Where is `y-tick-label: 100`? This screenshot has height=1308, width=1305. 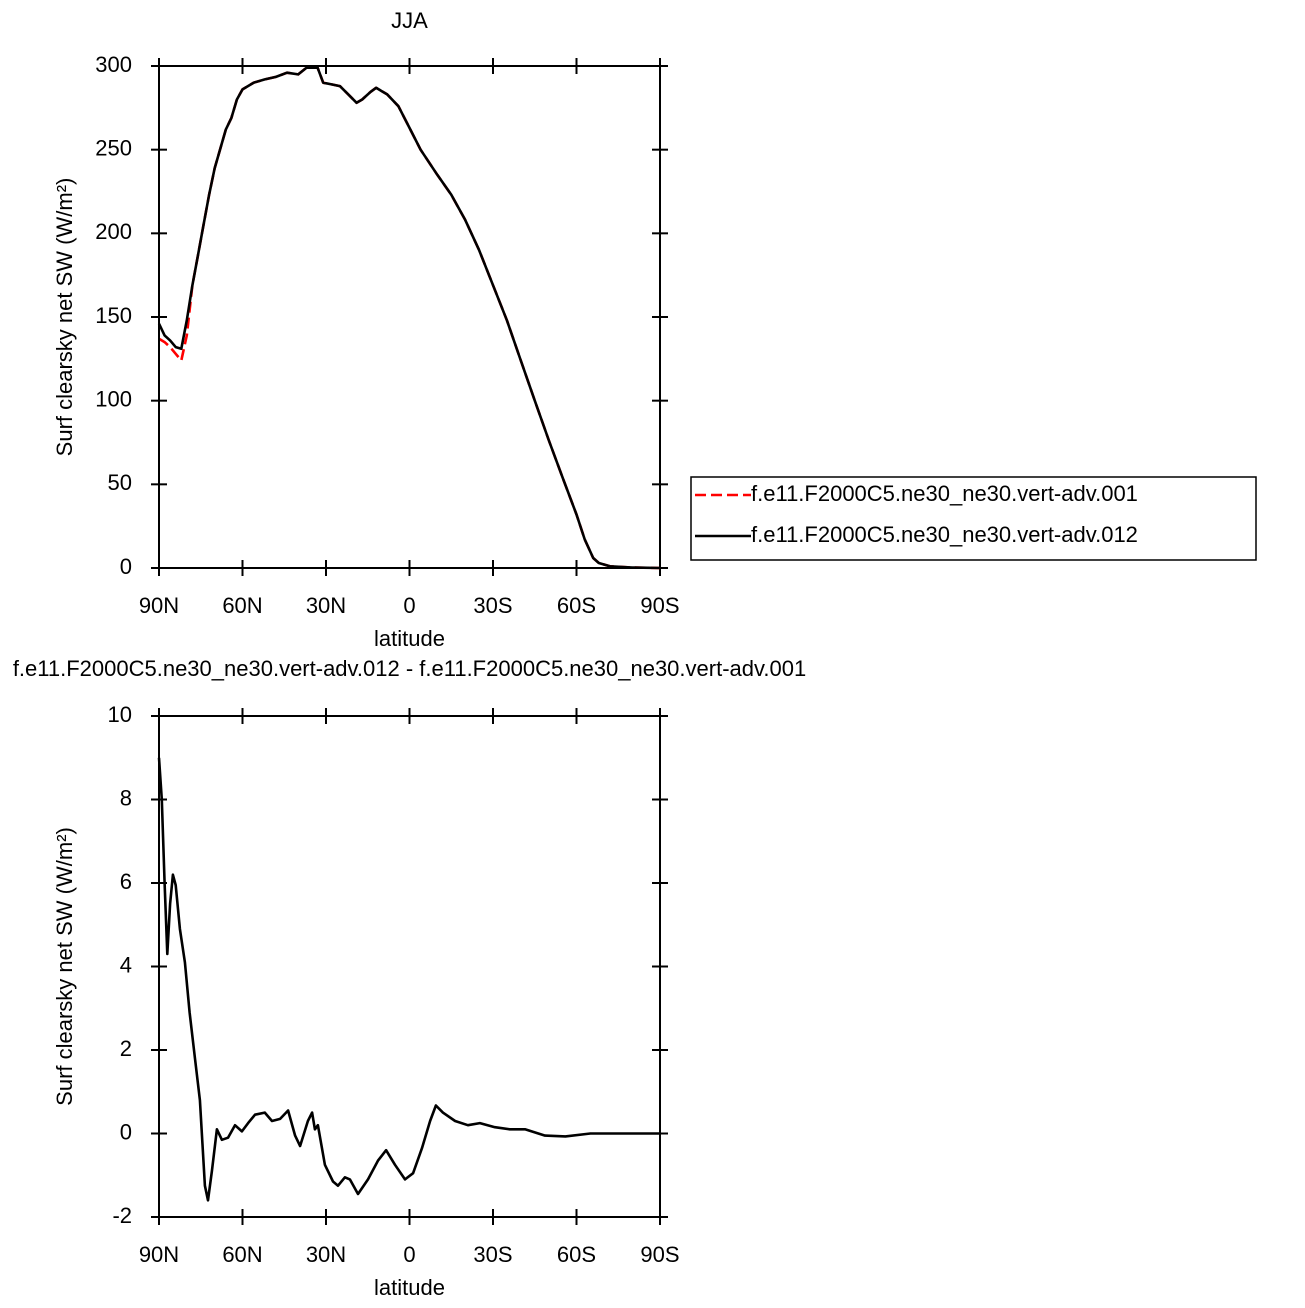
y-tick-label: 100 is located at coordinates (113, 398).